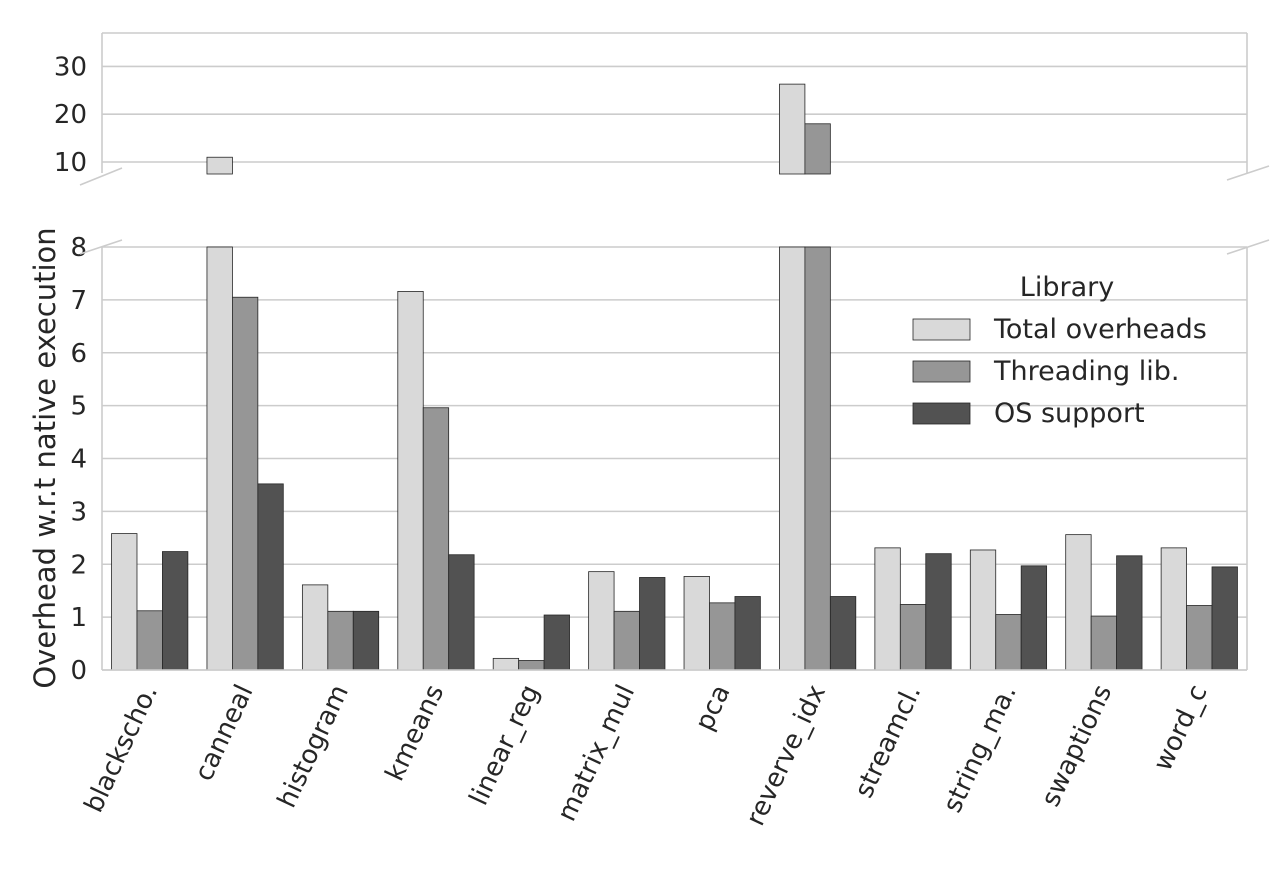  Describe the element at coordinates (78, 512) in the screenshot. I see `y-tick-label: 3` at that location.